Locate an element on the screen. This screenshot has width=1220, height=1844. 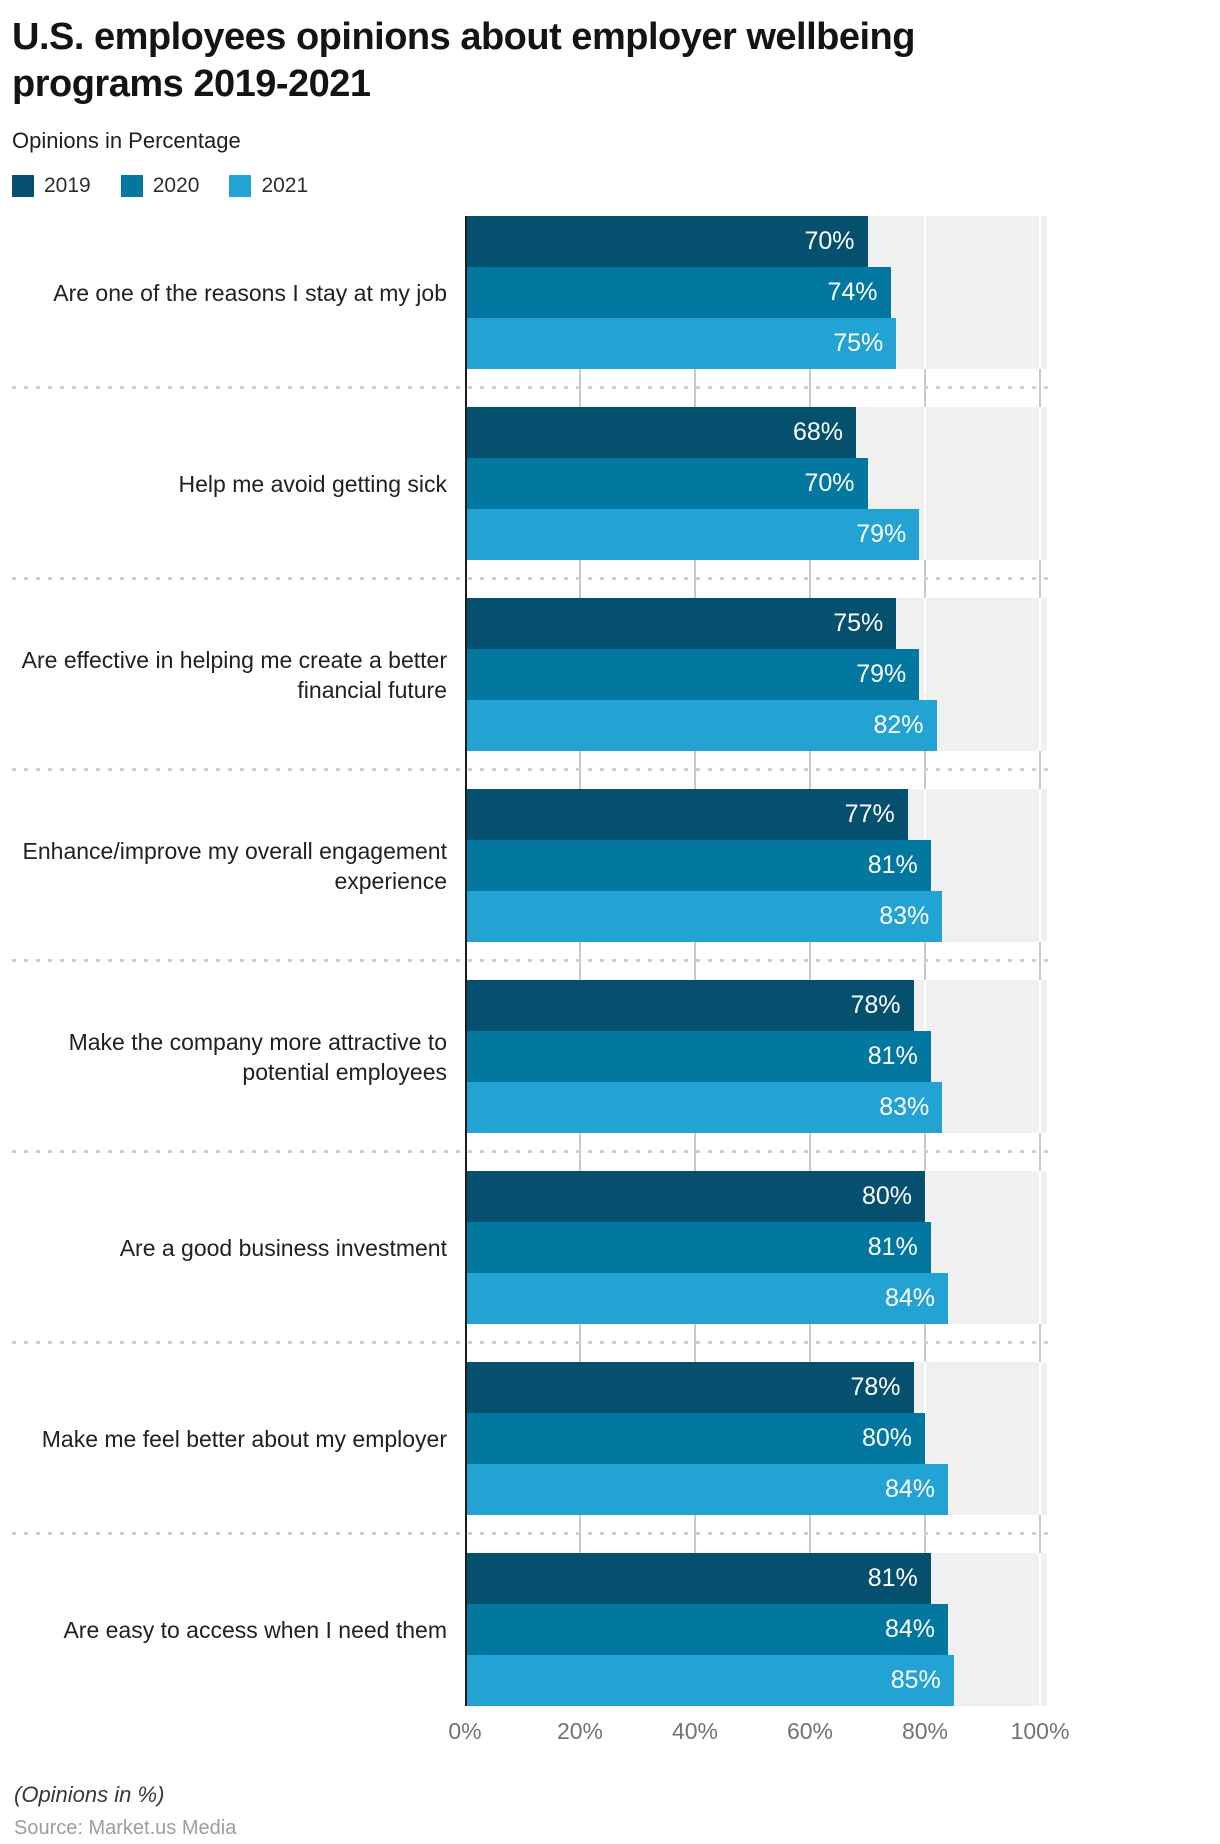
category-plot: 78% 80% 84% is located at coordinates (756, 1438).